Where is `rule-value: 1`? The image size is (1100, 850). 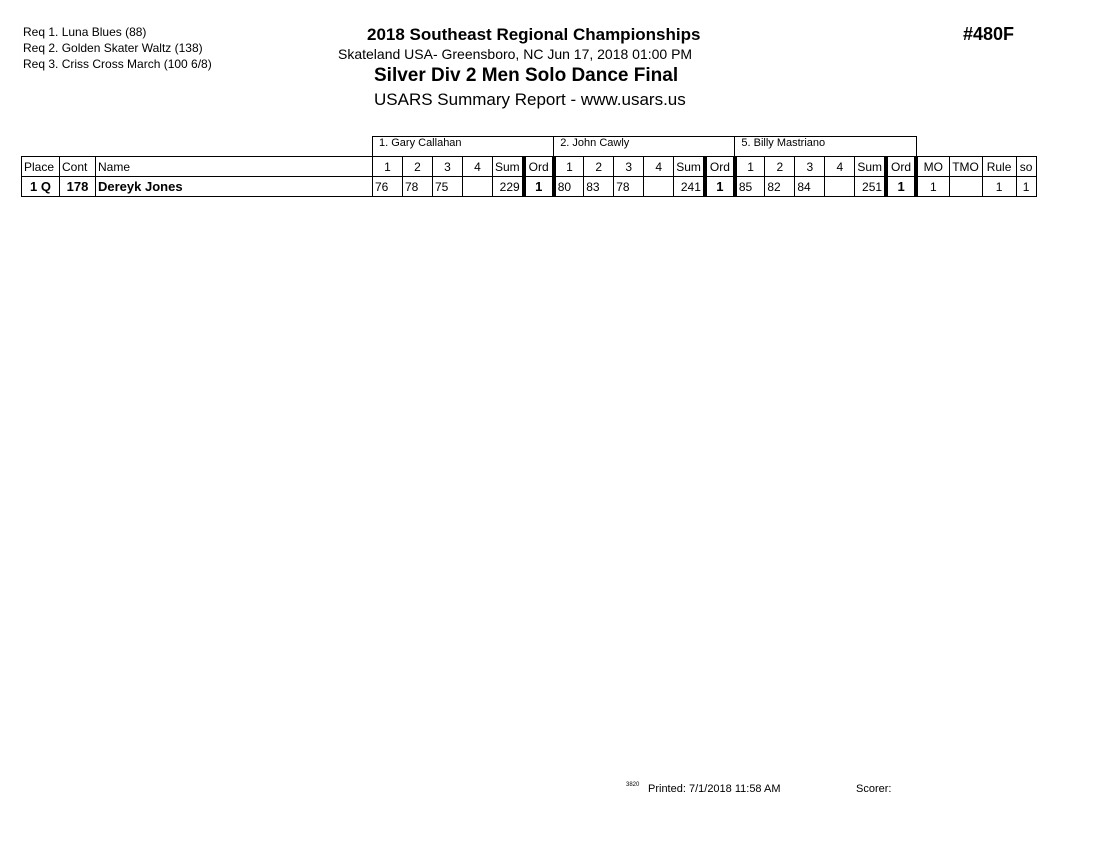
rule-value: 1 is located at coordinates (999, 186).